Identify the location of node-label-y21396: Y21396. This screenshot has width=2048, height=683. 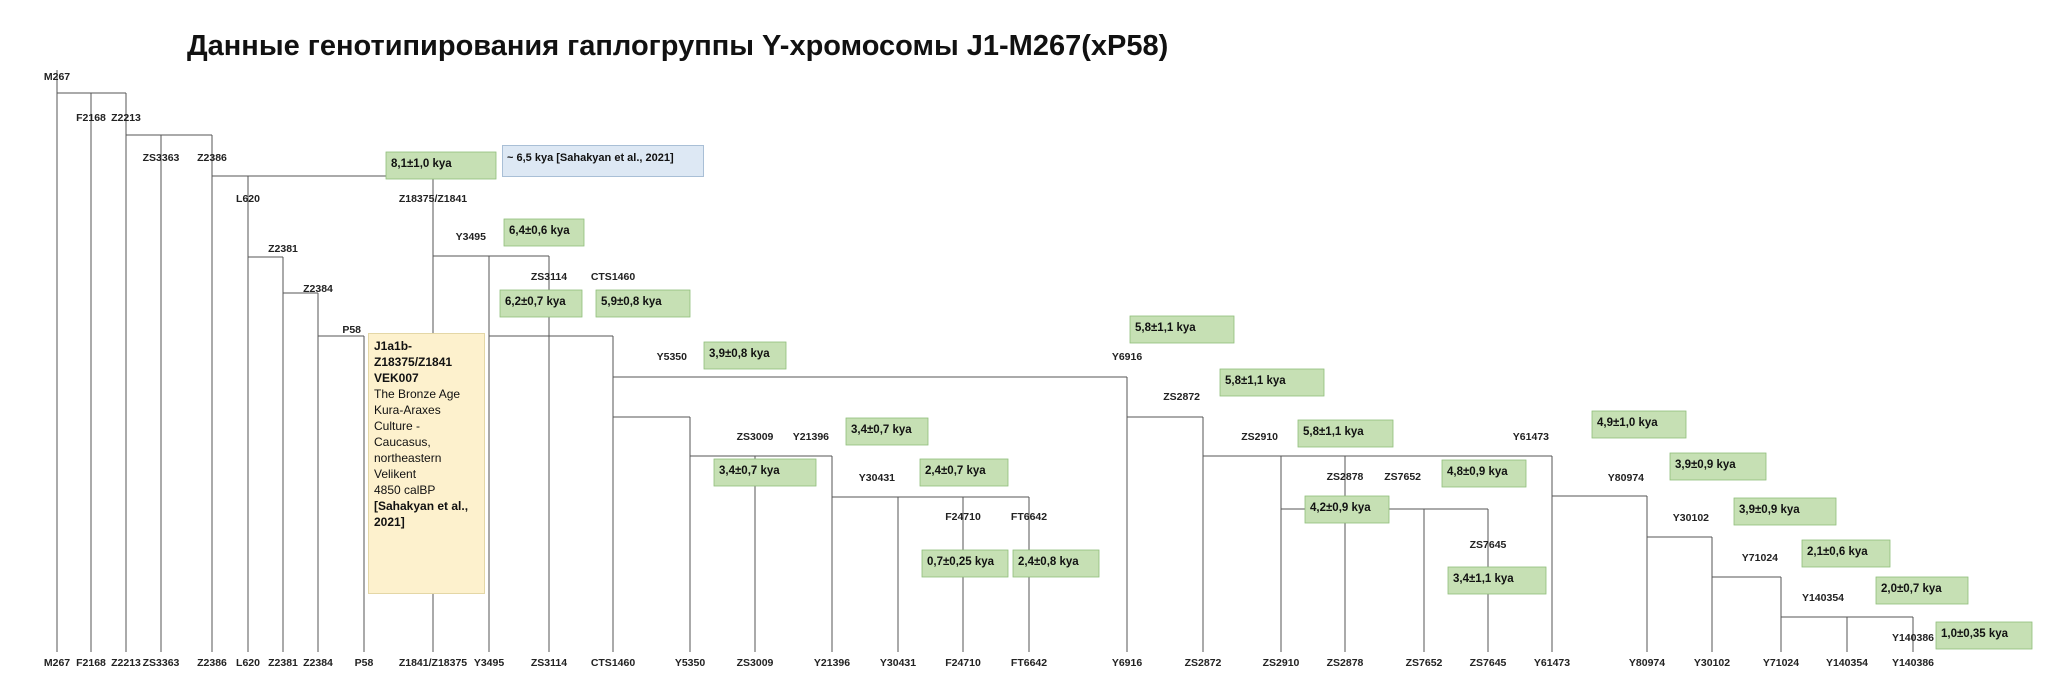
(811, 437).